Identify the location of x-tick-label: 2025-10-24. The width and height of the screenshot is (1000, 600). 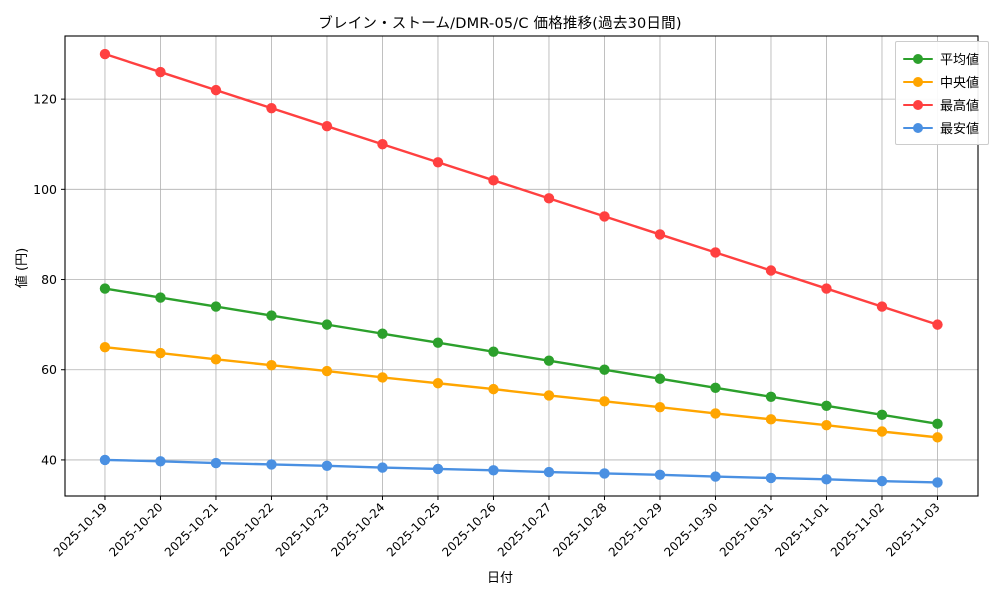
(357, 529).